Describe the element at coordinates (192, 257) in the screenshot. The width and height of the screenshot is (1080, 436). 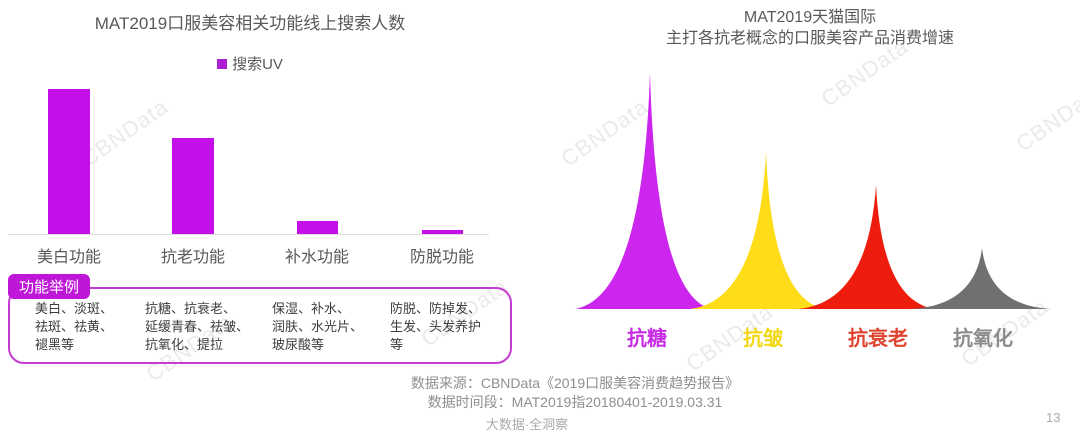
I see `category-label: 抗老功能` at that location.